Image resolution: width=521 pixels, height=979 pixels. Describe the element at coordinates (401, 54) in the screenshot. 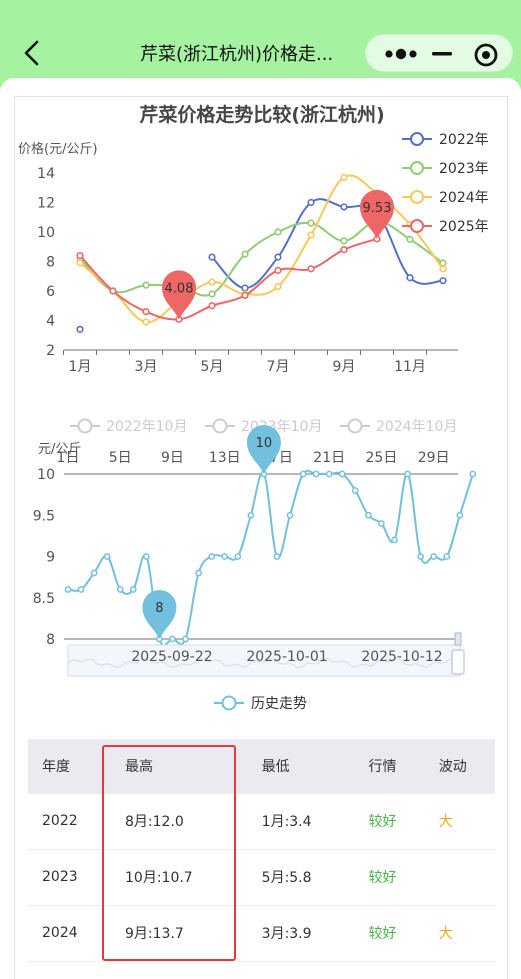

I see `more-icon` at that location.